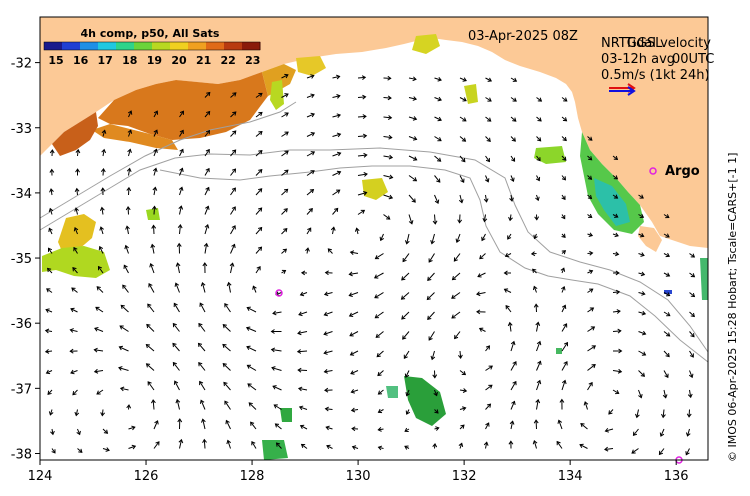 The height and width of the screenshot is (496, 750). Describe the element at coordinates (21, 129) in the screenshot. I see `y-tick-label: -33` at that location.